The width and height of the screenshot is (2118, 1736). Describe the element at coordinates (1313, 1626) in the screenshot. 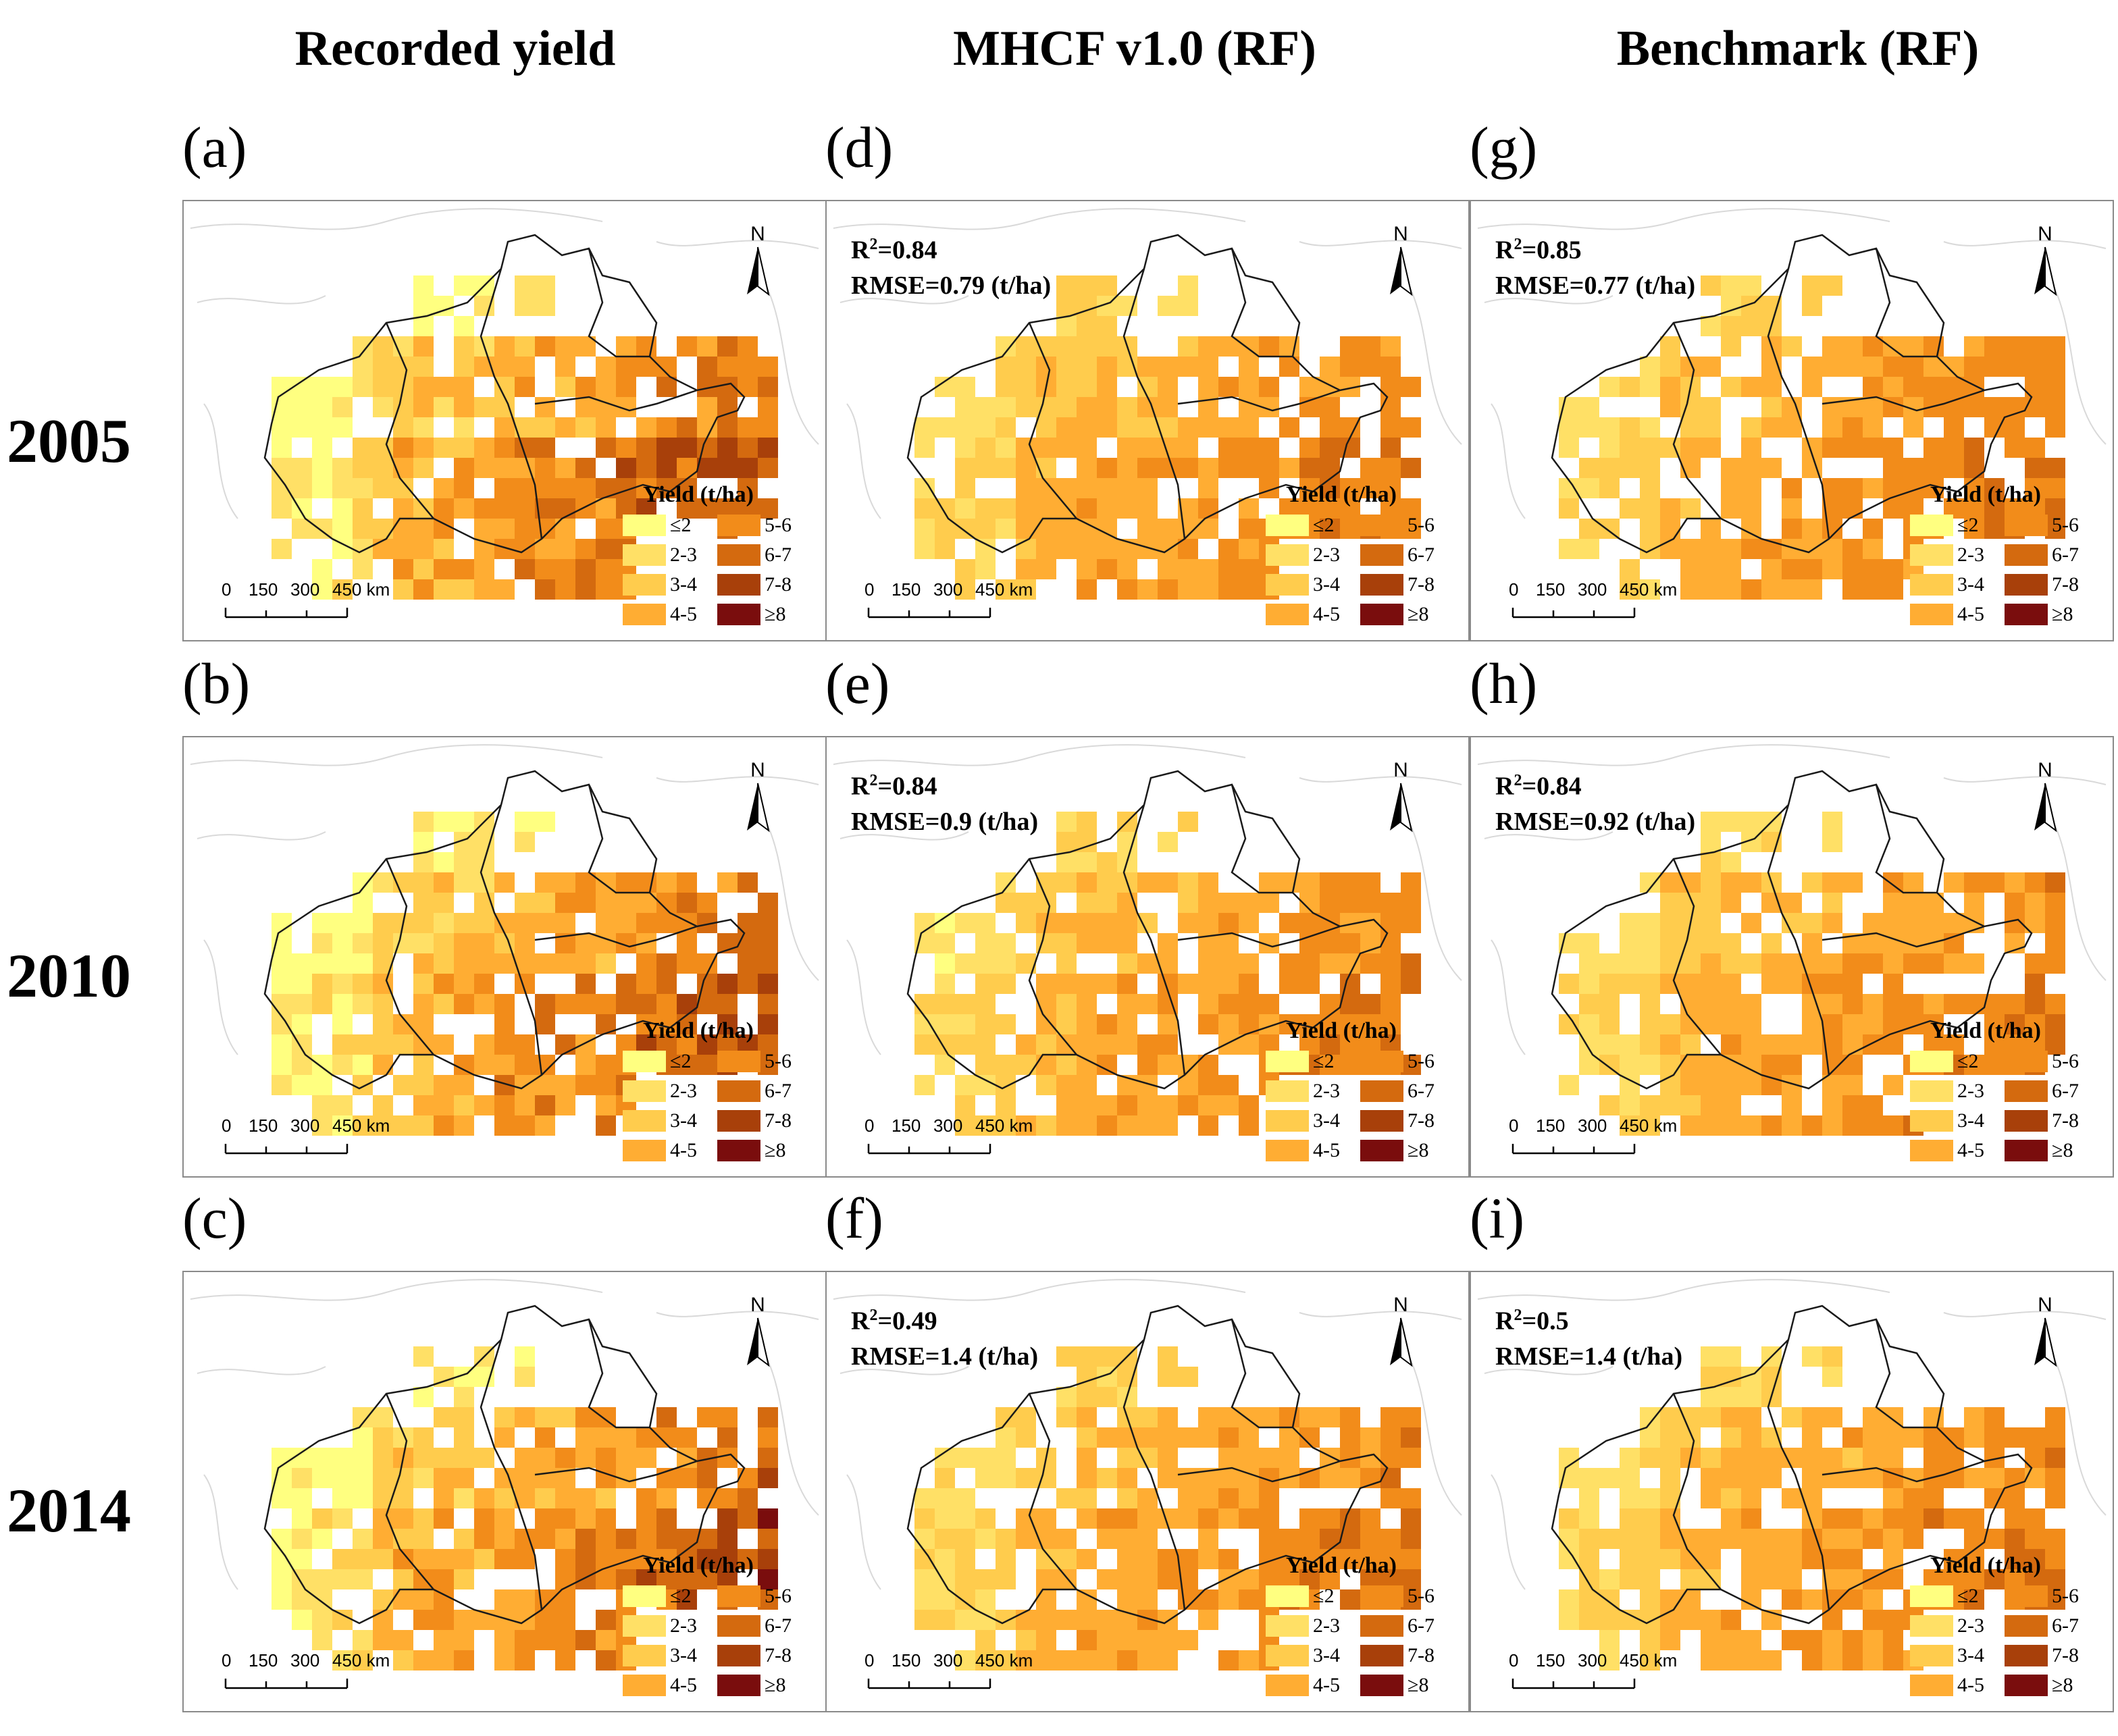

I see `legend-item: 2-3` at that location.